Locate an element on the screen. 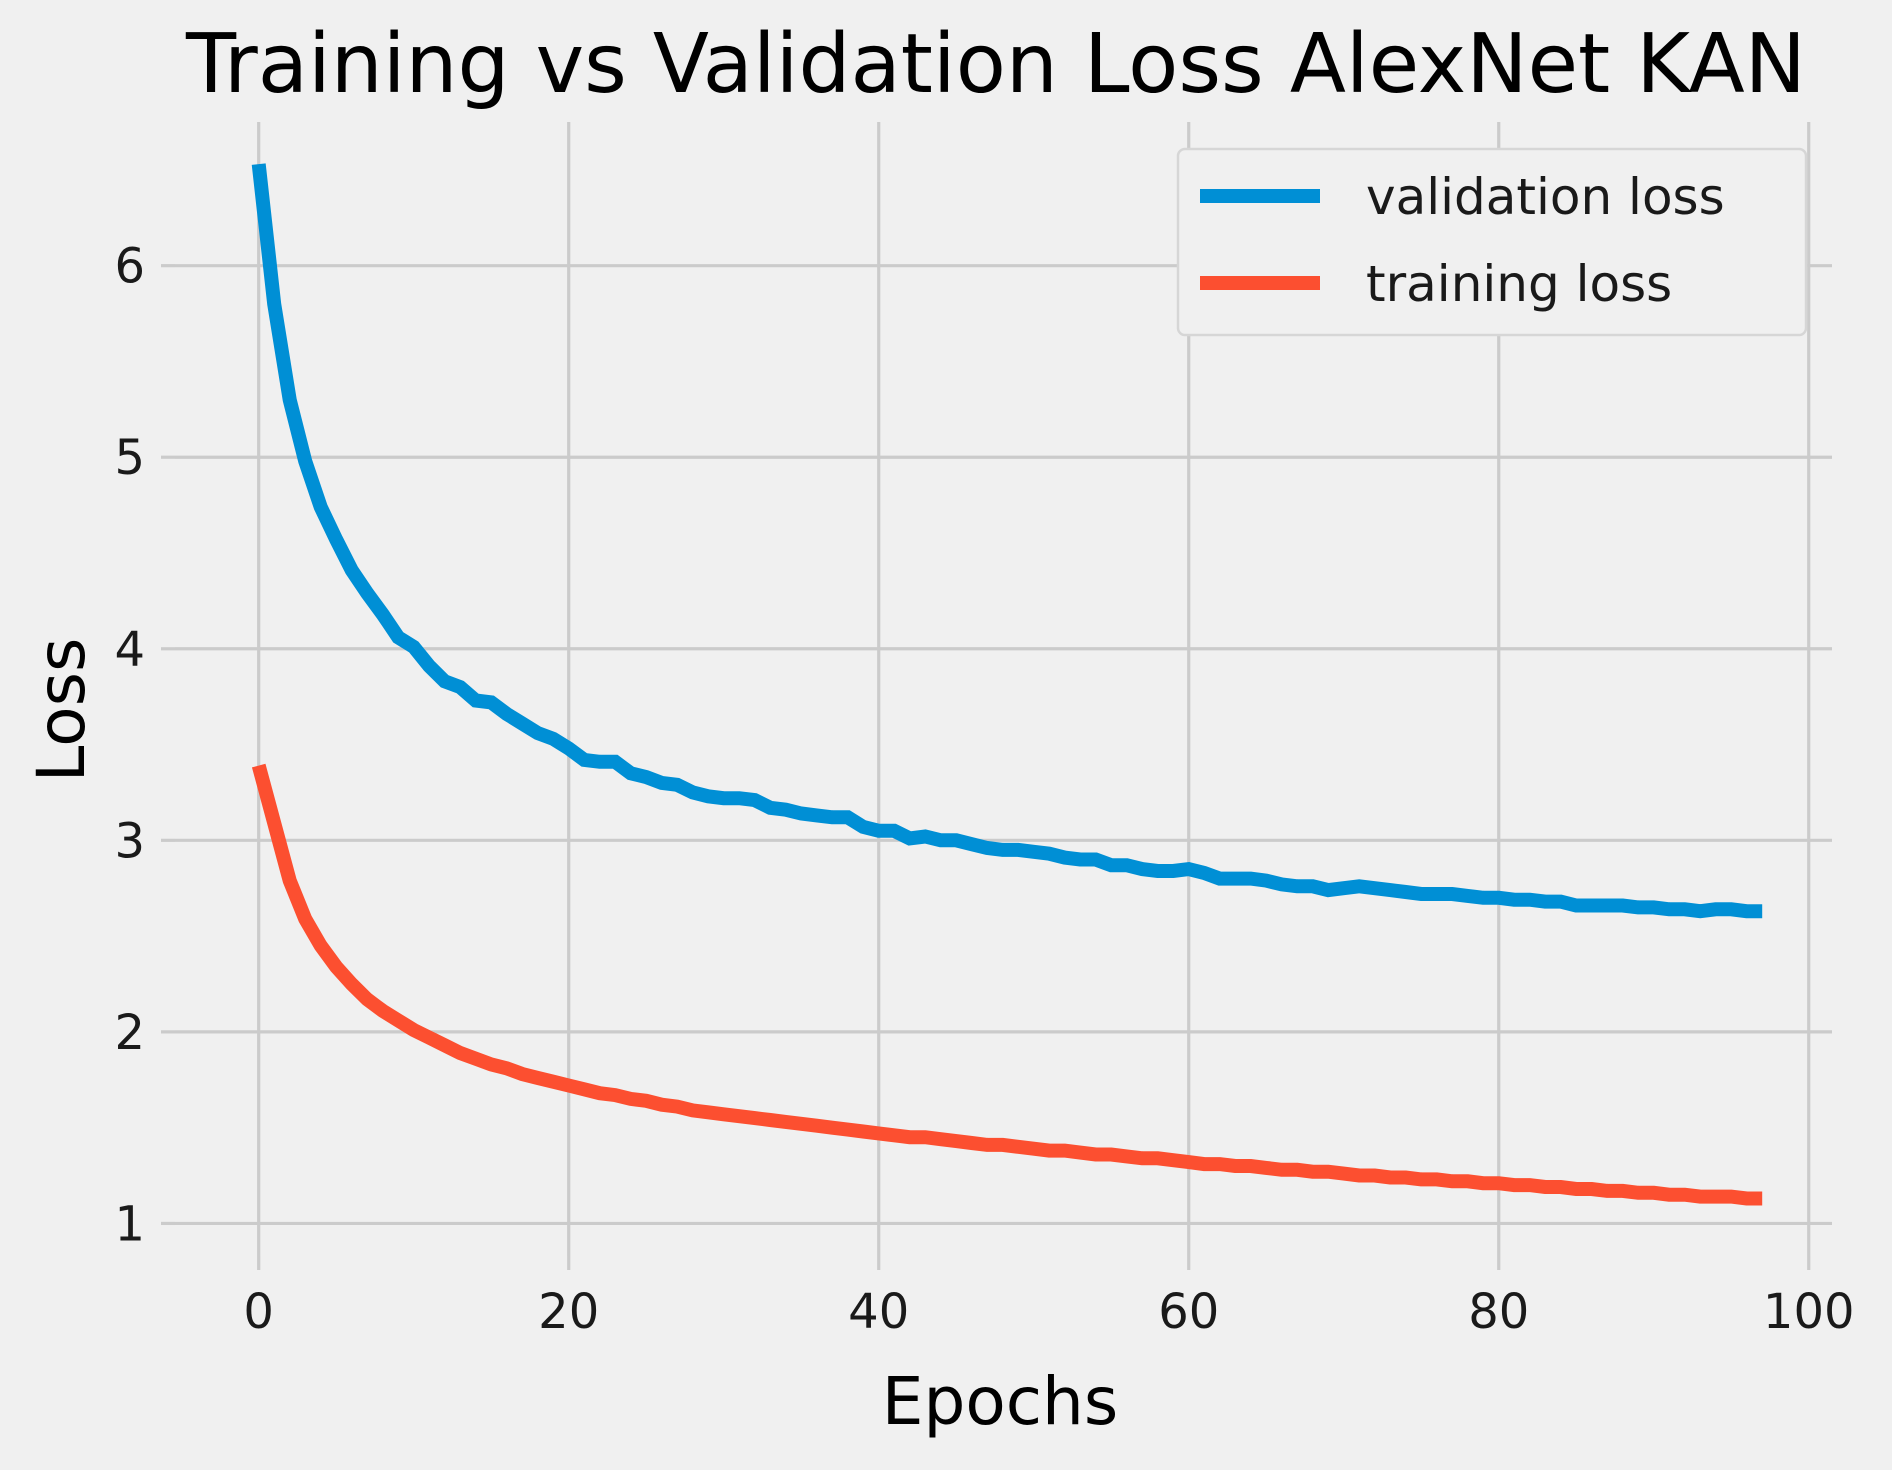 This screenshot has height=1470, width=1892. x-tick-label: 80 is located at coordinates (1498, 1312).